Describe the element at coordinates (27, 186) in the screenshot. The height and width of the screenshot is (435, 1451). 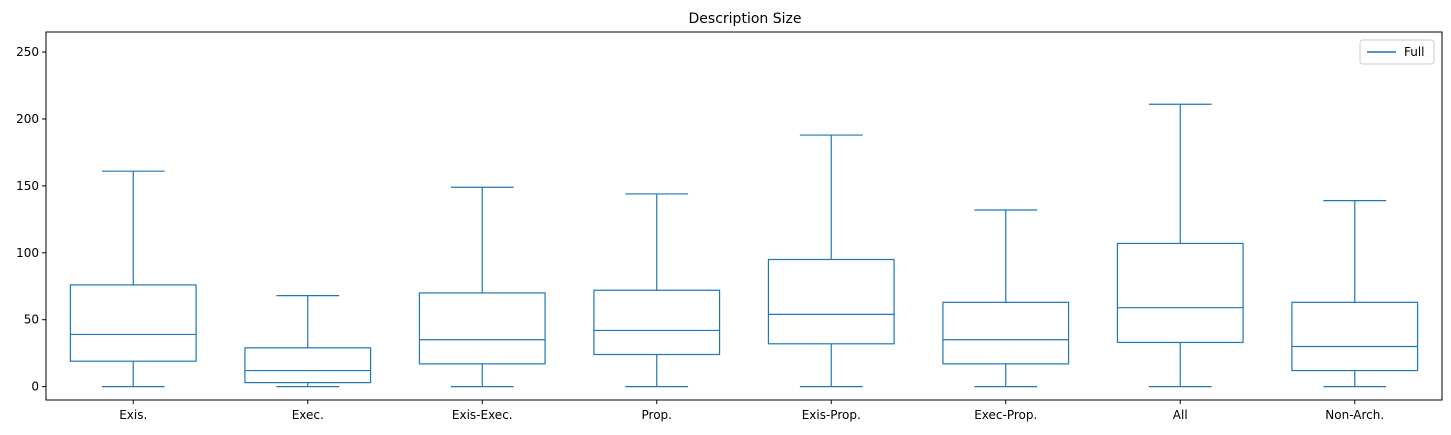
I see `y-tick-label: 150` at that location.